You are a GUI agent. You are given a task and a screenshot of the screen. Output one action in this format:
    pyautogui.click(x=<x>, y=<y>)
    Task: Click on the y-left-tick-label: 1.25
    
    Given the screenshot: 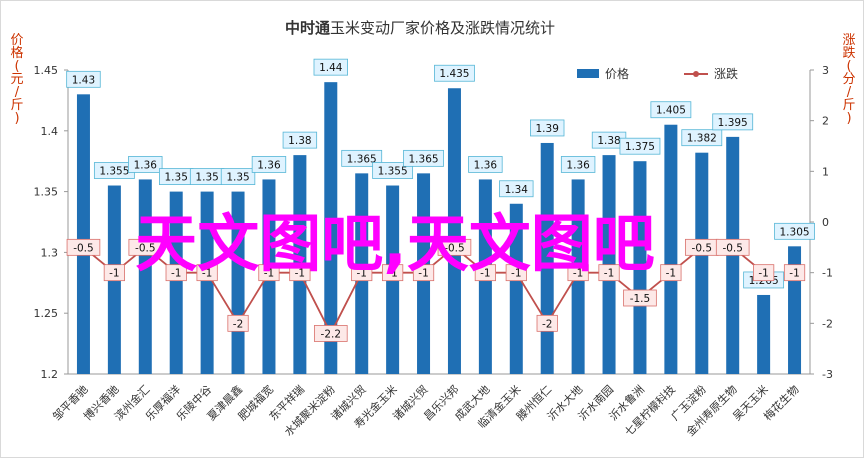 What is the action you would take?
    pyautogui.click(x=46, y=313)
    